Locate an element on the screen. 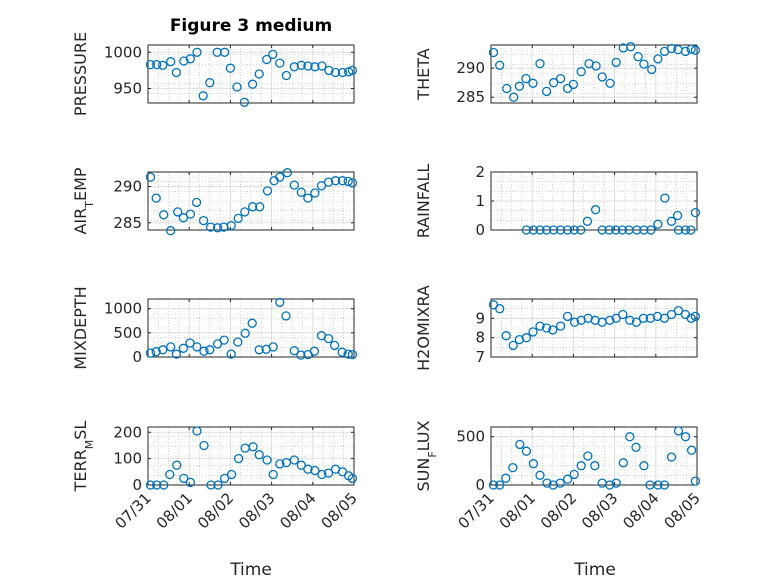 The width and height of the screenshot is (778, 583). y-tick-label-3-0: 0 is located at coordinates (480, 230).